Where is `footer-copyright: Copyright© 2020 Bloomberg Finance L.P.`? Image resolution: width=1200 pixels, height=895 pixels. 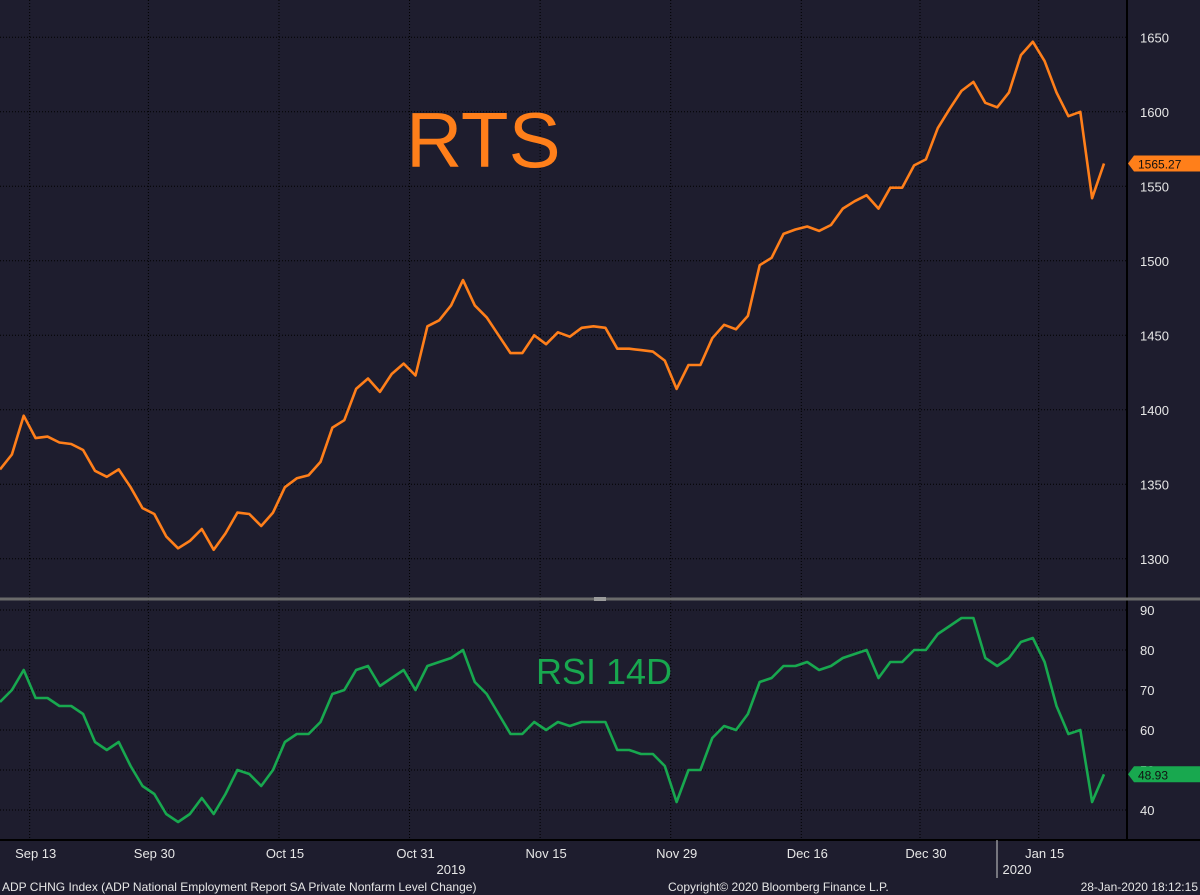 footer-copyright: Copyright© 2020 Bloomberg Finance L.P. is located at coordinates (778, 887).